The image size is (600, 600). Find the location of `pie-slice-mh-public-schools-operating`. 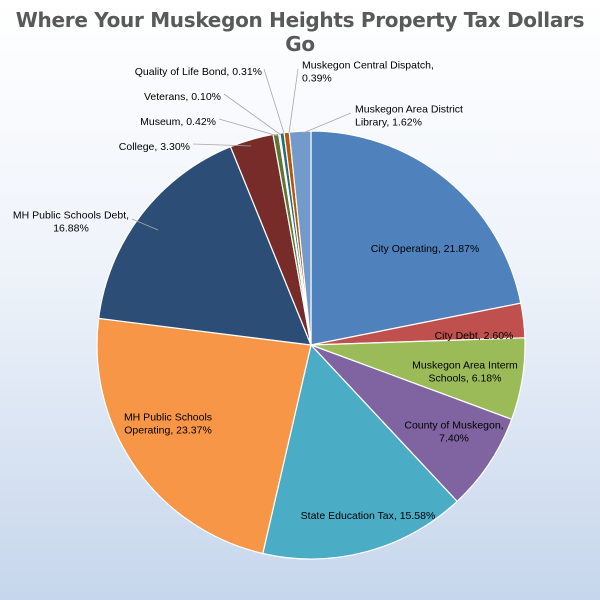

pie-slice-mh-public-schools-operating is located at coordinates (204, 436).